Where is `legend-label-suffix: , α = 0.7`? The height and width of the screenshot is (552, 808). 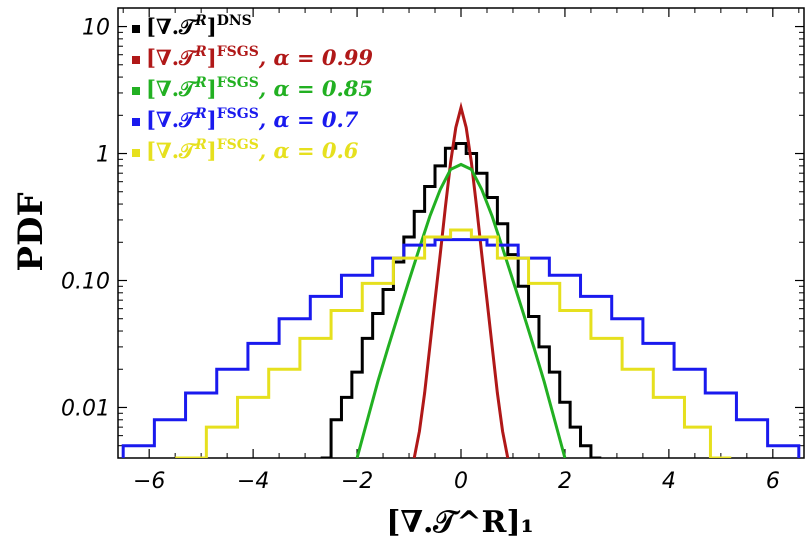 legend-label-suffix: , α = 0.7 is located at coordinates (308, 119).